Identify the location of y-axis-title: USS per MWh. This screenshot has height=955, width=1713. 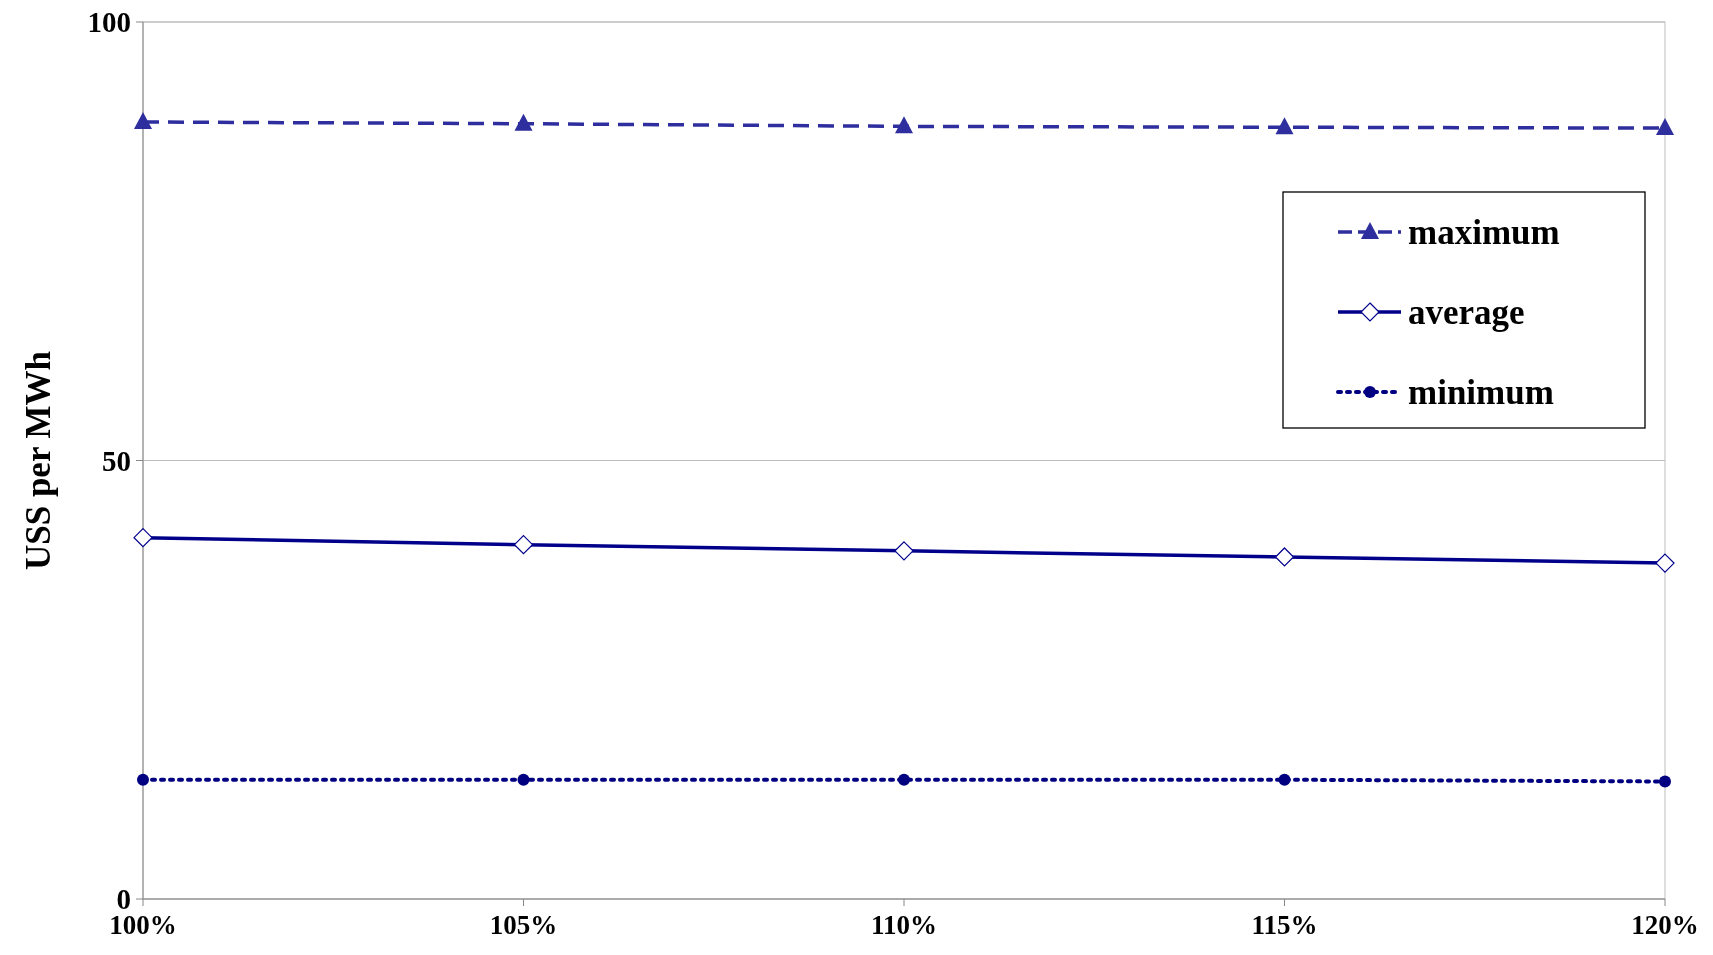
(38, 460).